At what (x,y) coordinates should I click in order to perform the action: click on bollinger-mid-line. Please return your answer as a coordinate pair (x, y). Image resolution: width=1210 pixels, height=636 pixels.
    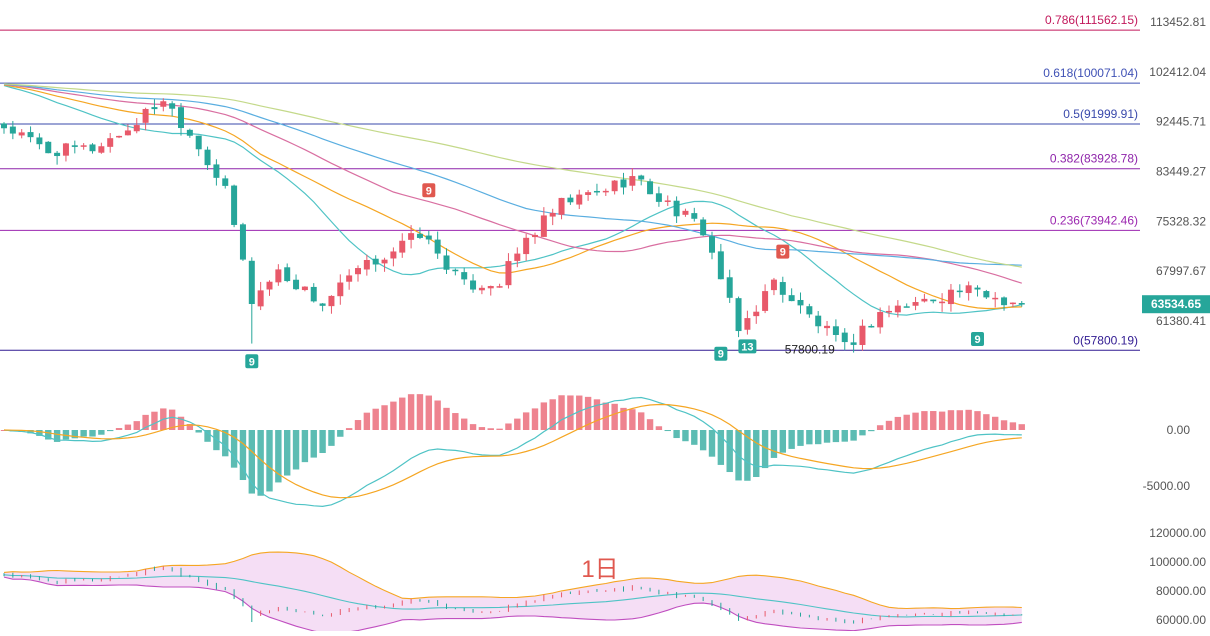
    Looking at the image, I should click on (512, 596).